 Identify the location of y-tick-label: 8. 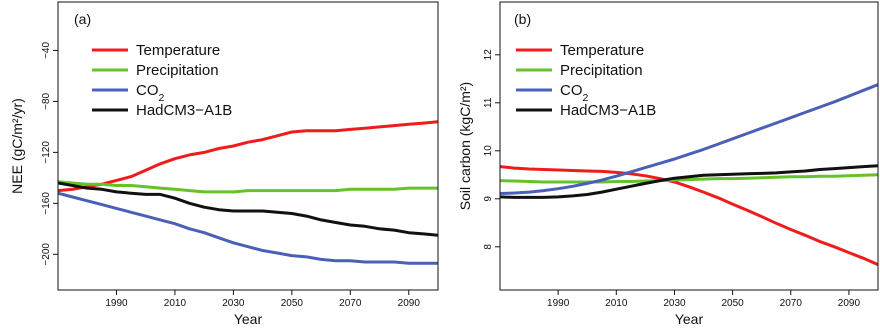
(488, 247).